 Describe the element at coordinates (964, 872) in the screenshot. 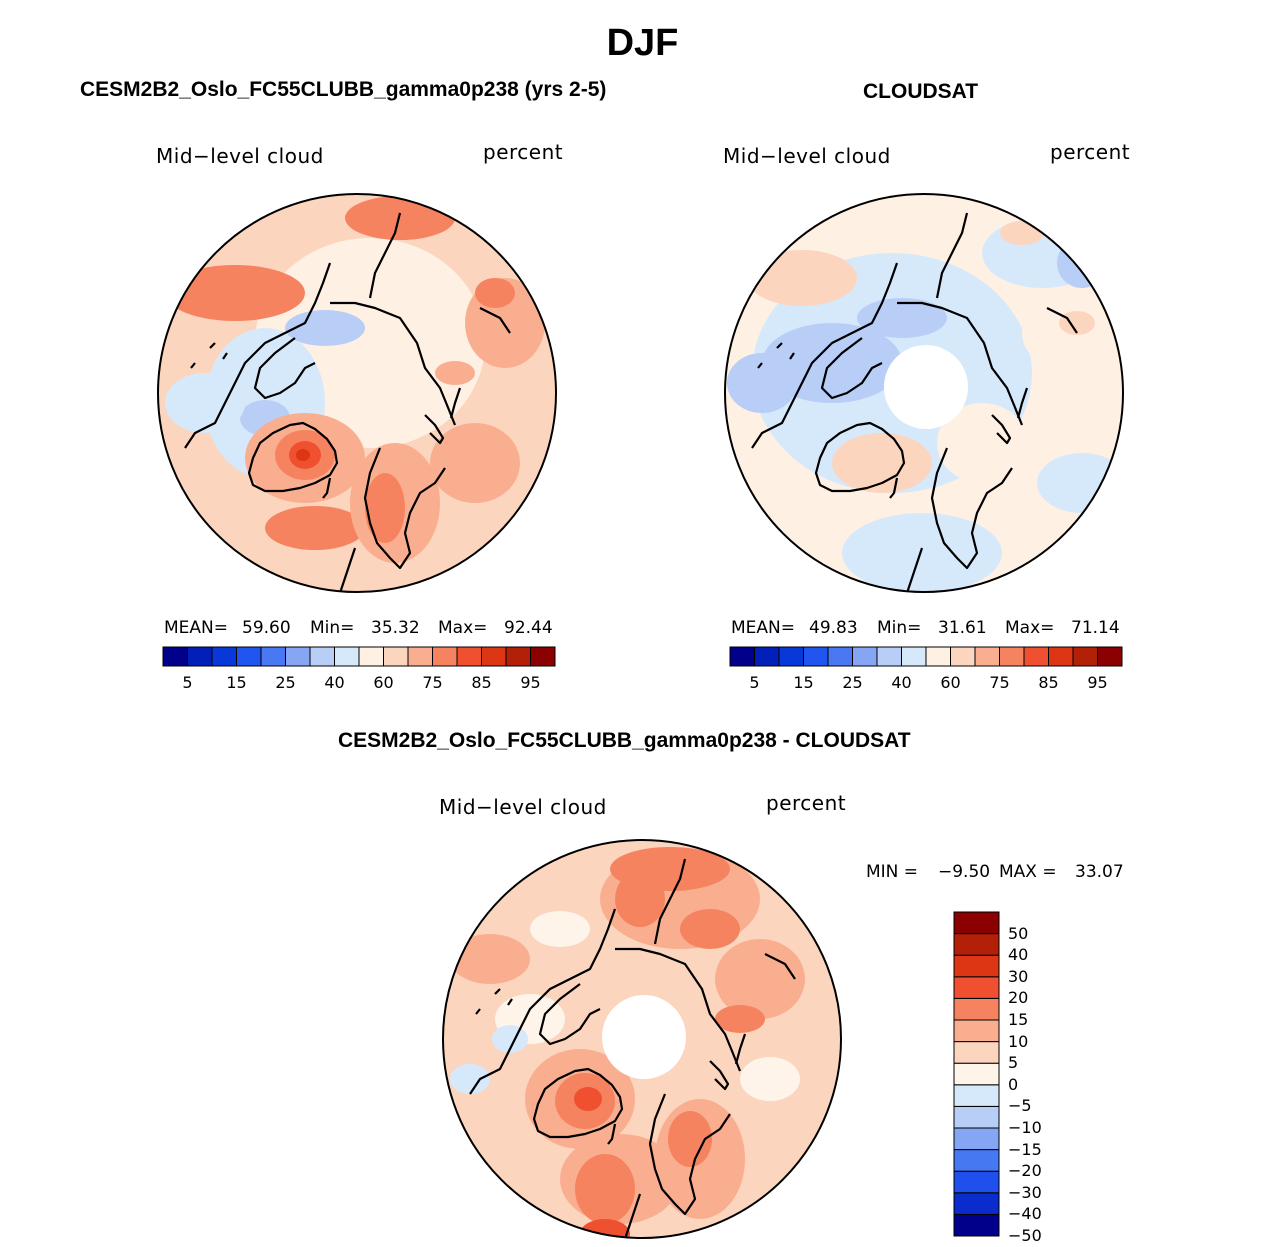

I see `diff-min-value: −9.50` at that location.